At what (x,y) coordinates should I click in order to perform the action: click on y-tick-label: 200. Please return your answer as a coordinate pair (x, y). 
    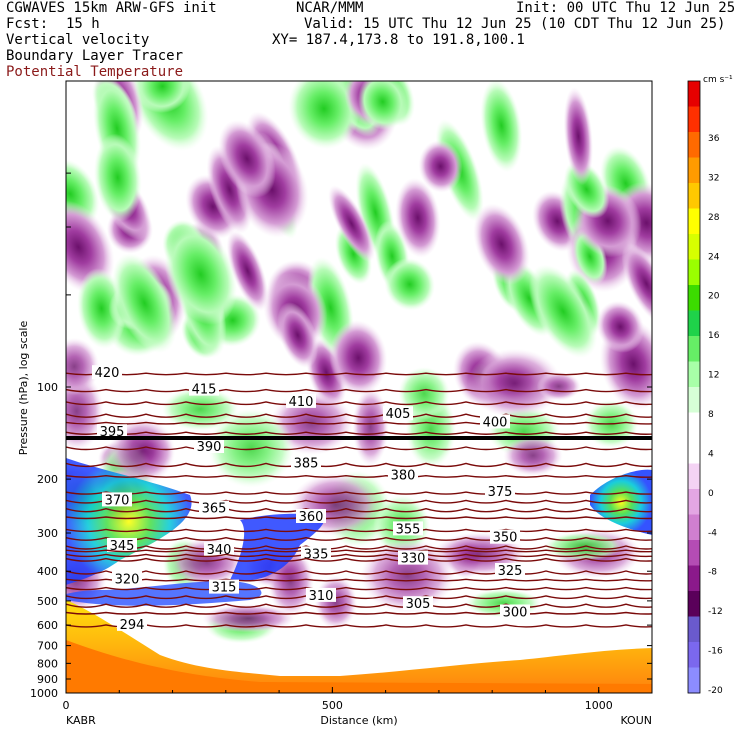
    Looking at the image, I should click on (47, 479).